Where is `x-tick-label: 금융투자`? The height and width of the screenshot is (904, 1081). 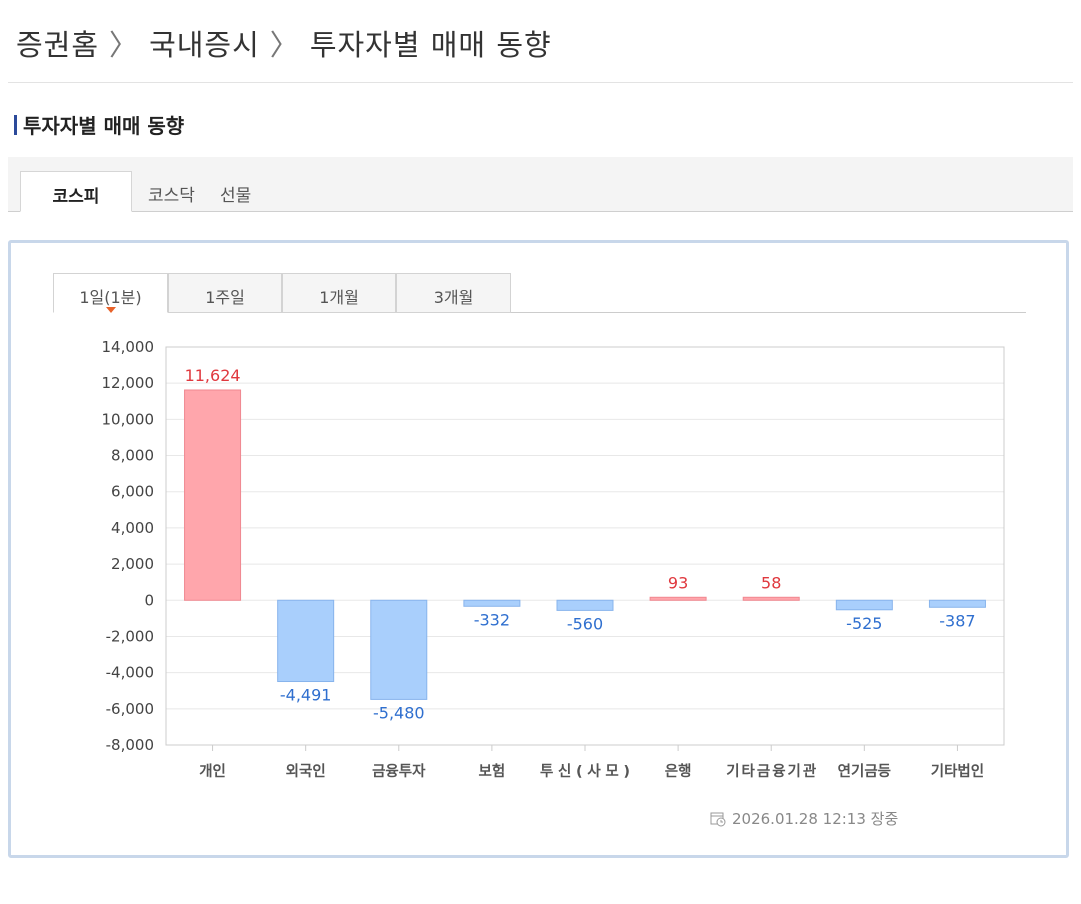 x-tick-label: 금융투자 is located at coordinates (399, 771).